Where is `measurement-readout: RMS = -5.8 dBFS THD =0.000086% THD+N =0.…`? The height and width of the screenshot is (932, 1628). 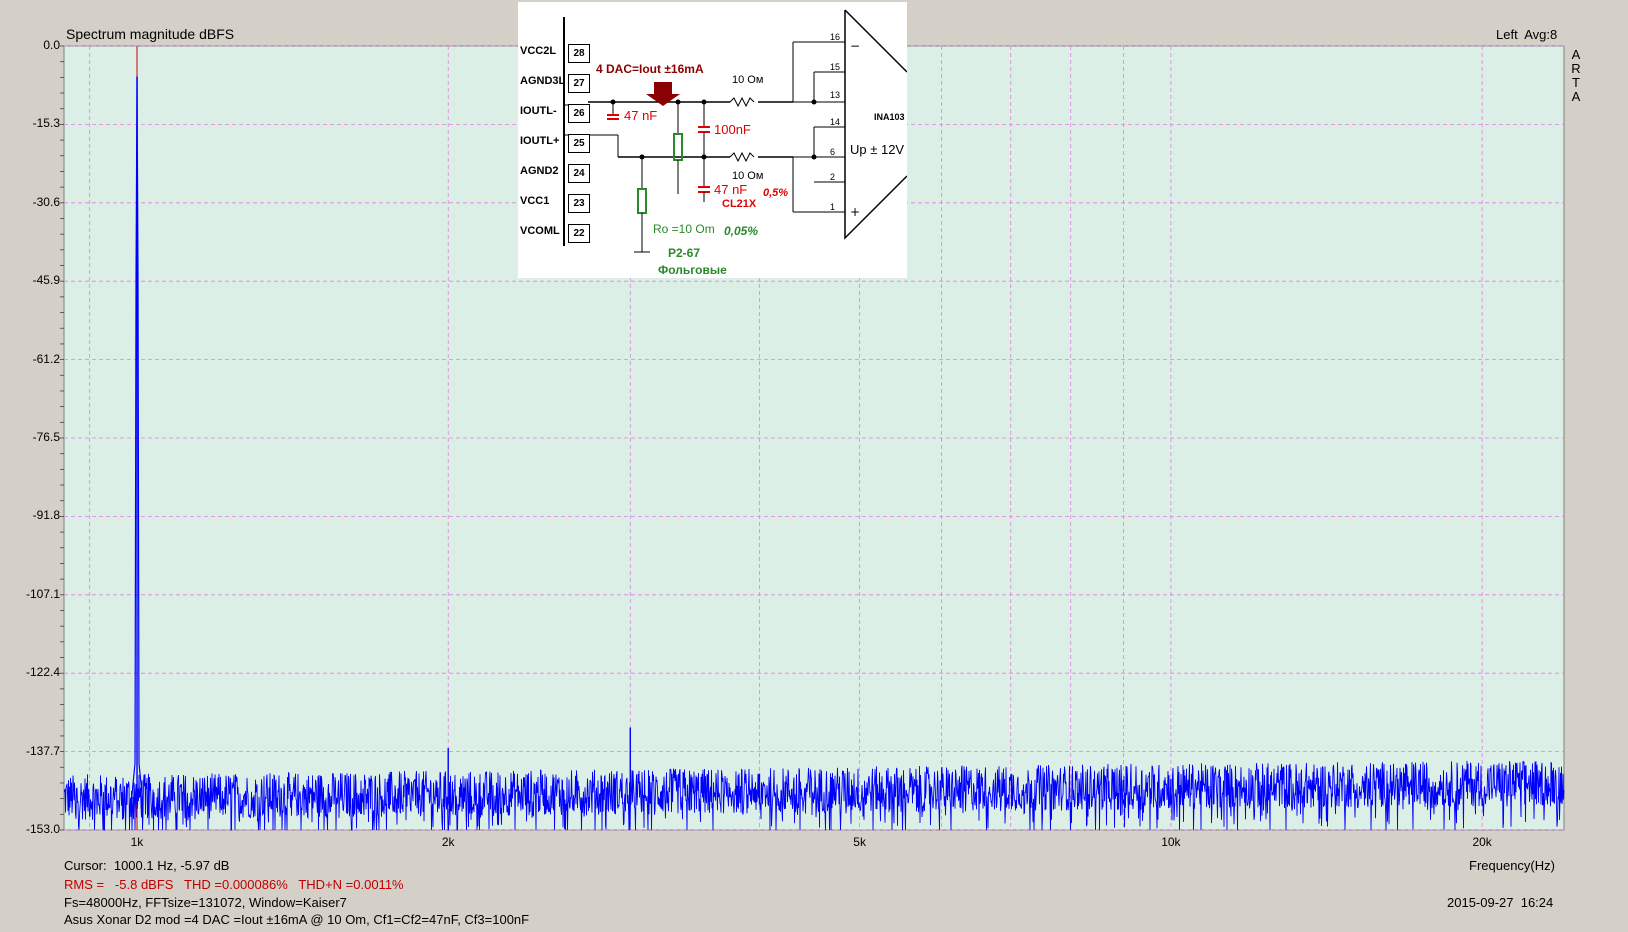
measurement-readout: RMS = -5.8 dBFS THD =0.000086% THD+N =0.… is located at coordinates (234, 884).